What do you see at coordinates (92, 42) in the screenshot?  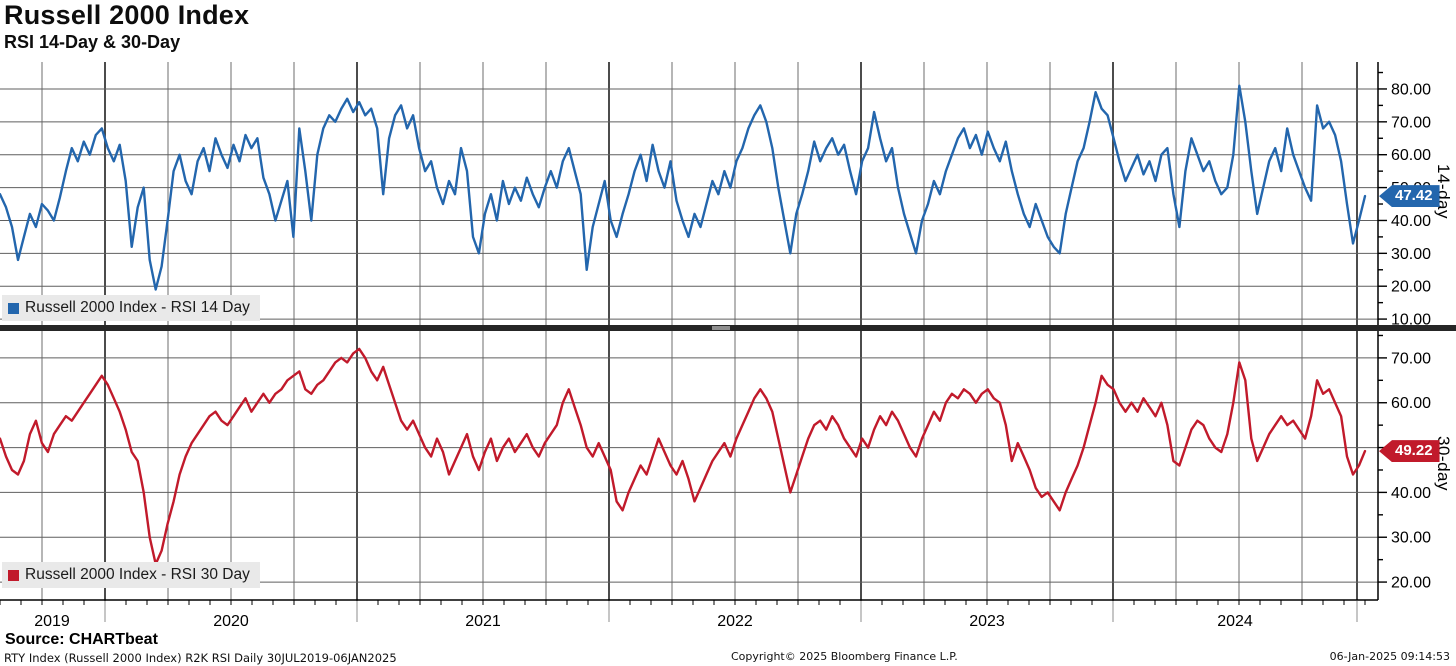 I see `chart-subtitle: RSI 14-Day & 30-Day` at bounding box center [92, 42].